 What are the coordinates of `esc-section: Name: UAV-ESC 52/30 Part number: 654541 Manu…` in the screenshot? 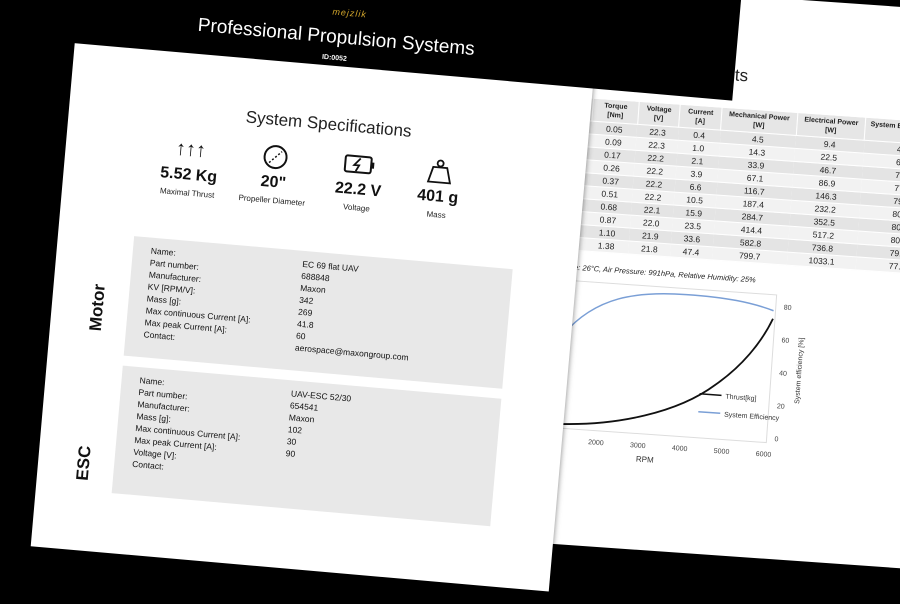 It's located at (306, 446).